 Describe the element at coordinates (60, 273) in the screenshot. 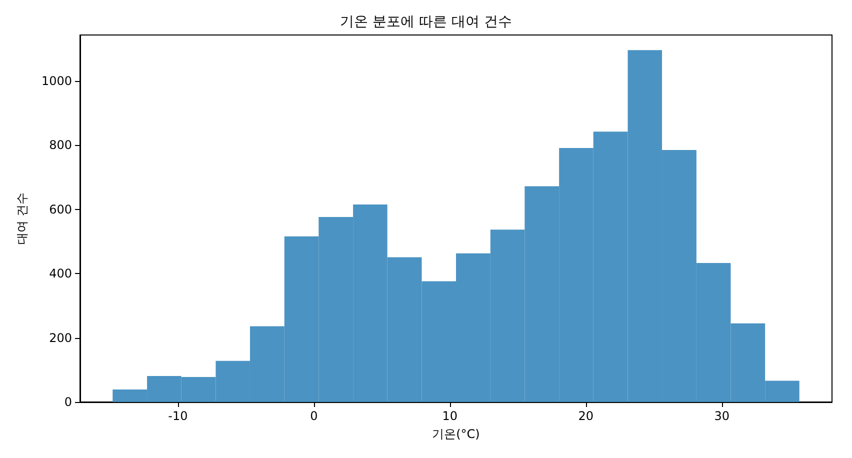

I see `y-tick-label: 400` at that location.